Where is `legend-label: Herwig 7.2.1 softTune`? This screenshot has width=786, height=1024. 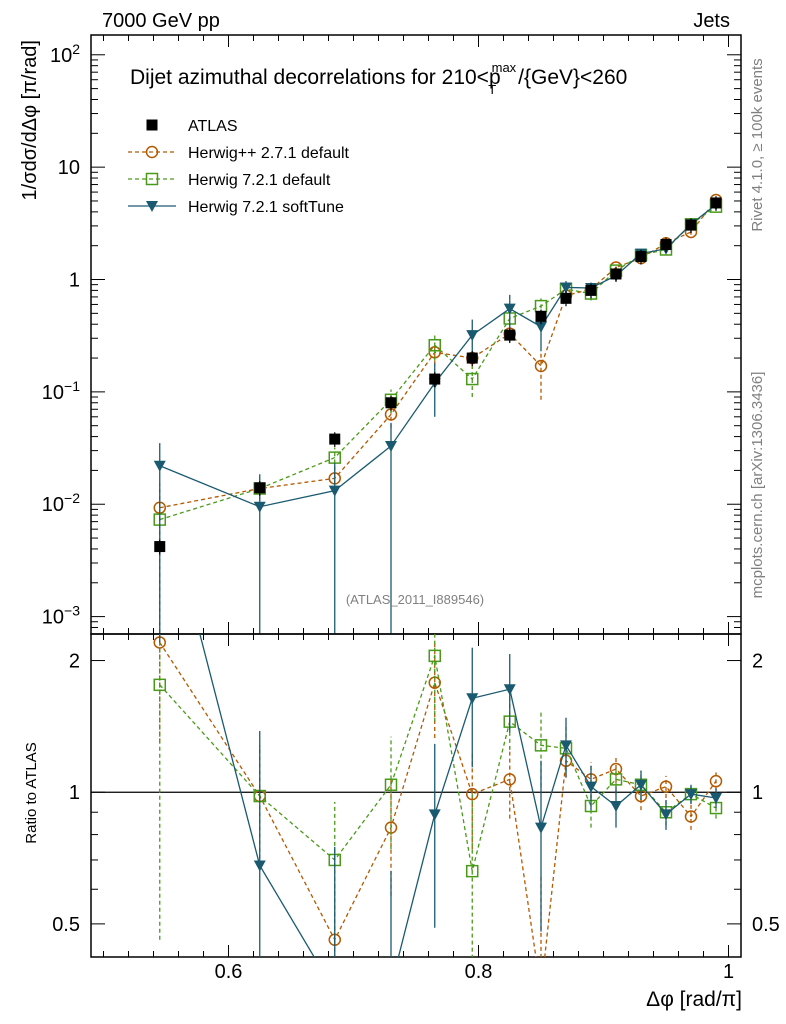 legend-label: Herwig 7.2.1 softTune is located at coordinates (266, 207).